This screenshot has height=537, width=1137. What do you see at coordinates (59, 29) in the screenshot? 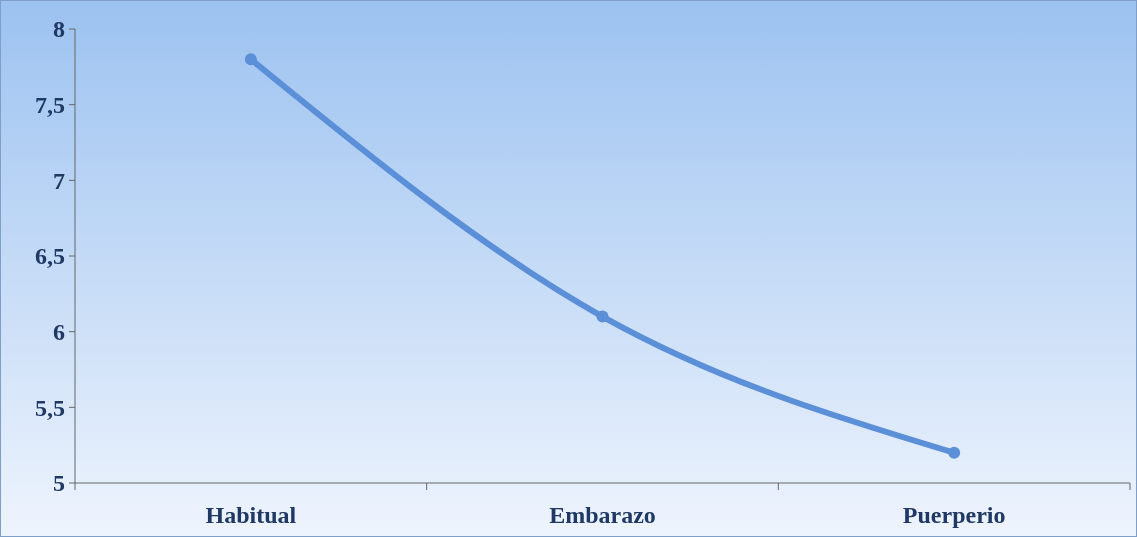
I see `y-tick-label: 8` at bounding box center [59, 29].